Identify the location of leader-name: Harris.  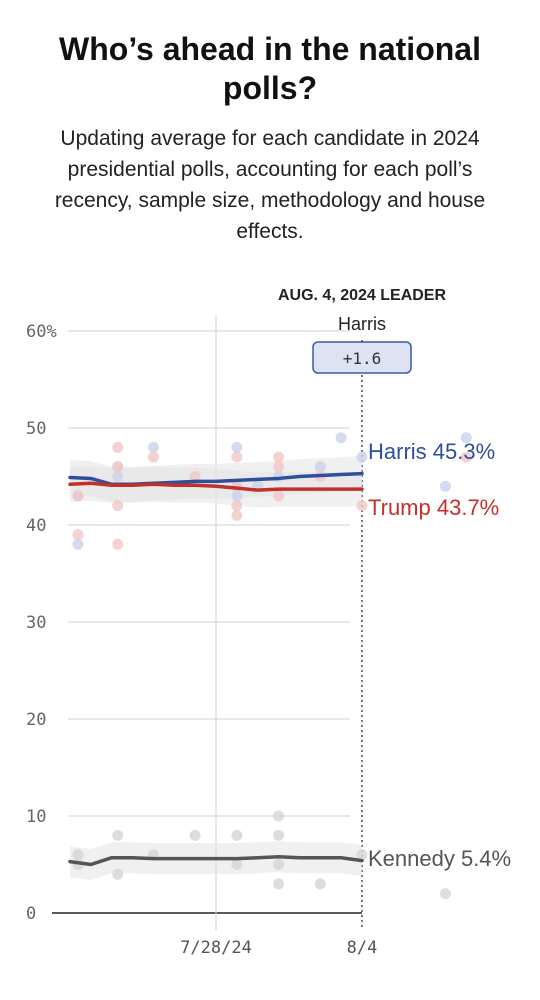
(362, 324).